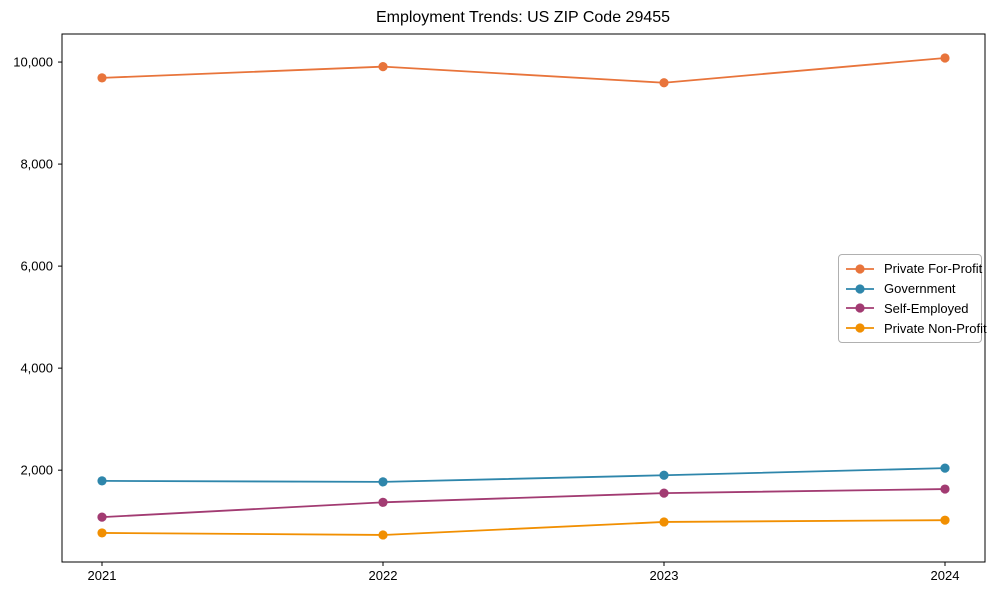  I want to click on legend-label: Private Non-Profit, so click(935, 328).